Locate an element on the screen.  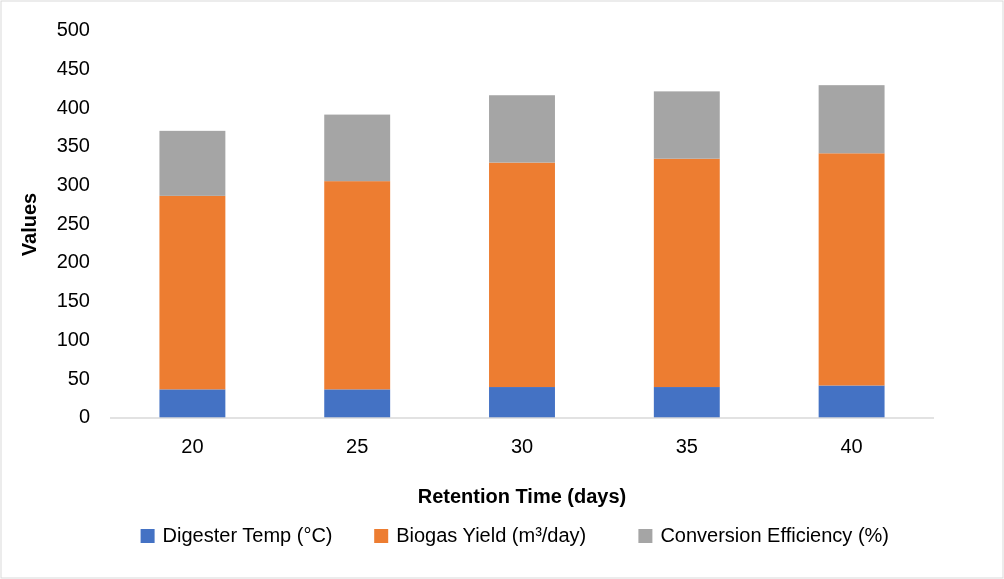
legend-label: Biogas Yield (m³/day) is located at coordinates (491, 535).